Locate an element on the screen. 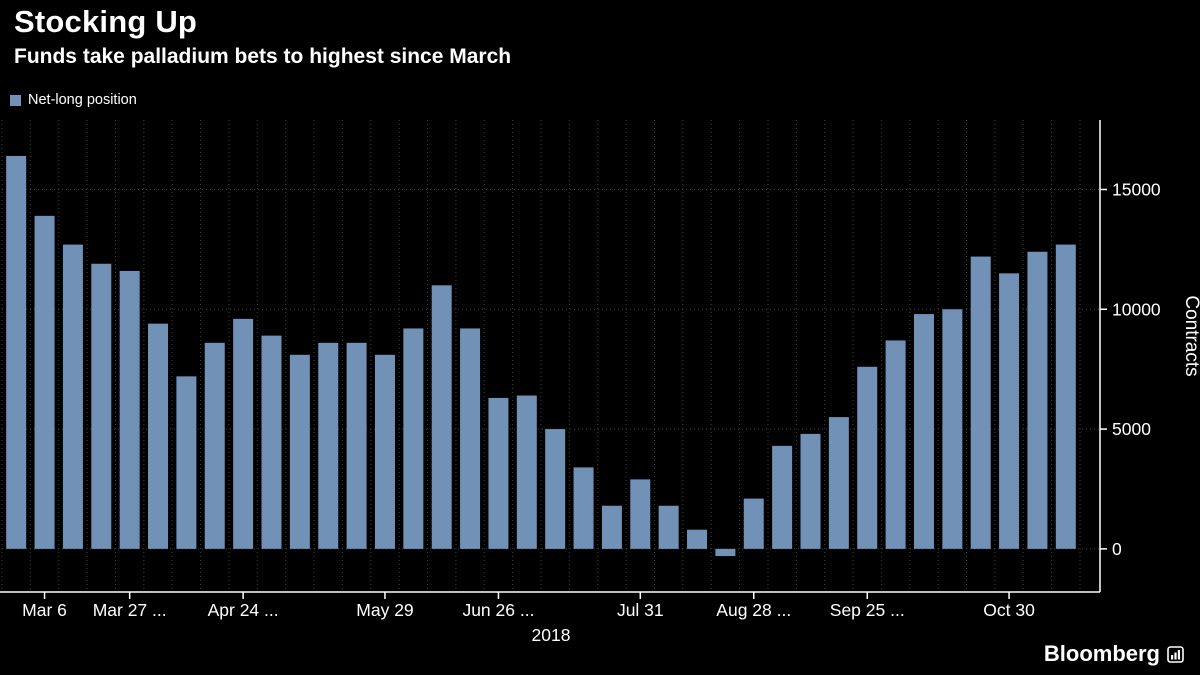  legend-label: Net-long position is located at coordinates (82, 100).